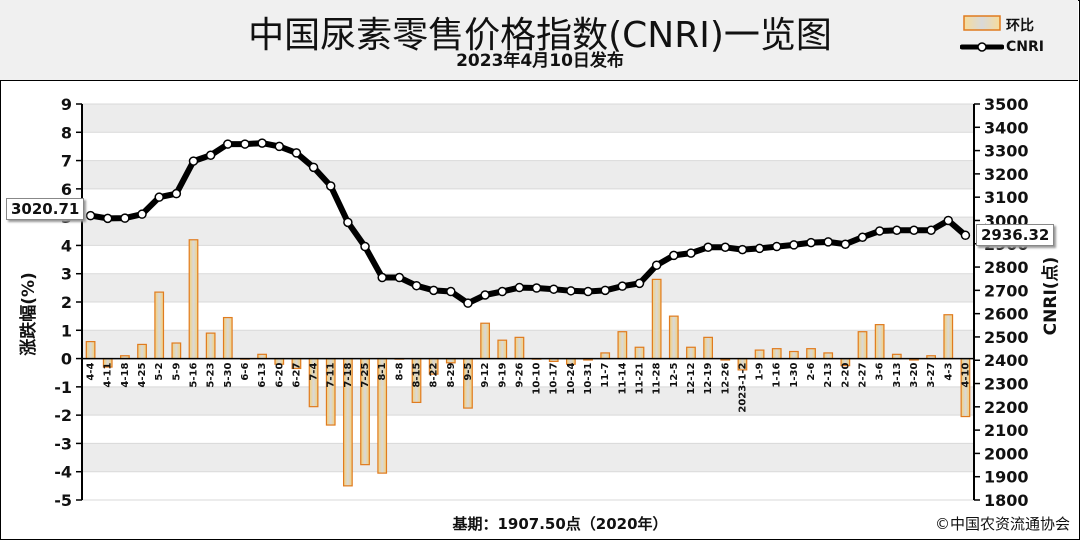 Image resolution: width=1080 pixels, height=540 pixels. What do you see at coordinates (434, 375) in the screenshot?
I see `x-category-label: 8-22` at bounding box center [434, 375].